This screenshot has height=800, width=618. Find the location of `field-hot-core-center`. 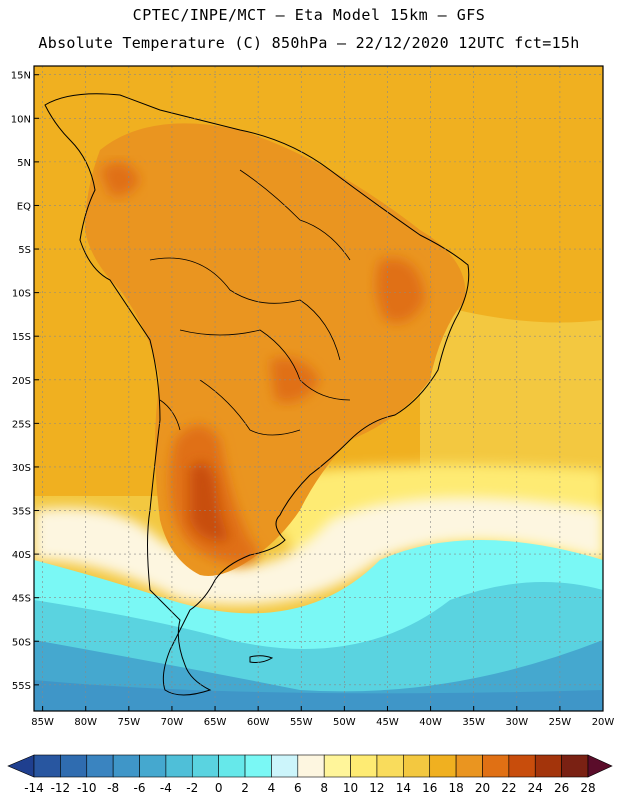

field-hot-core-center is located at coordinates (210, 501).